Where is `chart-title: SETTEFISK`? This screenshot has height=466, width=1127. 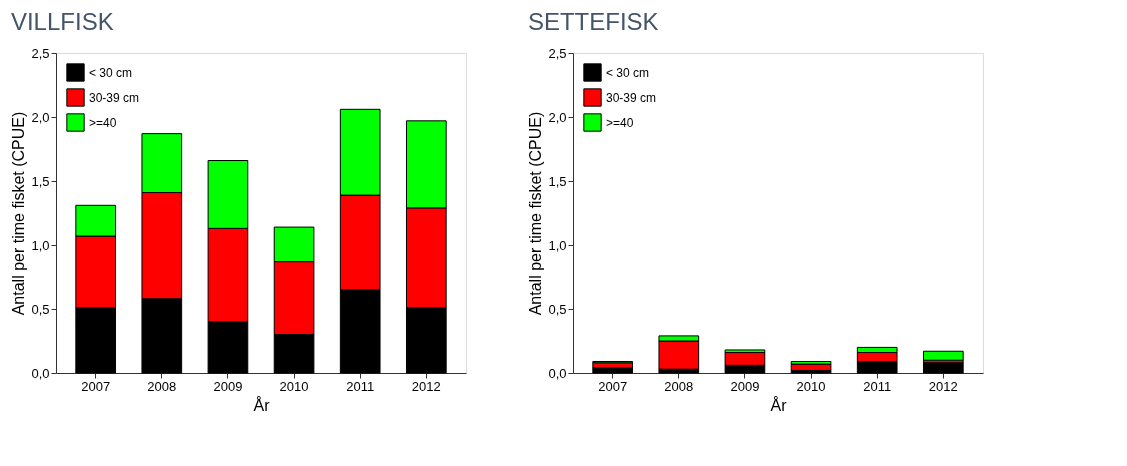
chart-title: SETTEFISK is located at coordinates (593, 21).